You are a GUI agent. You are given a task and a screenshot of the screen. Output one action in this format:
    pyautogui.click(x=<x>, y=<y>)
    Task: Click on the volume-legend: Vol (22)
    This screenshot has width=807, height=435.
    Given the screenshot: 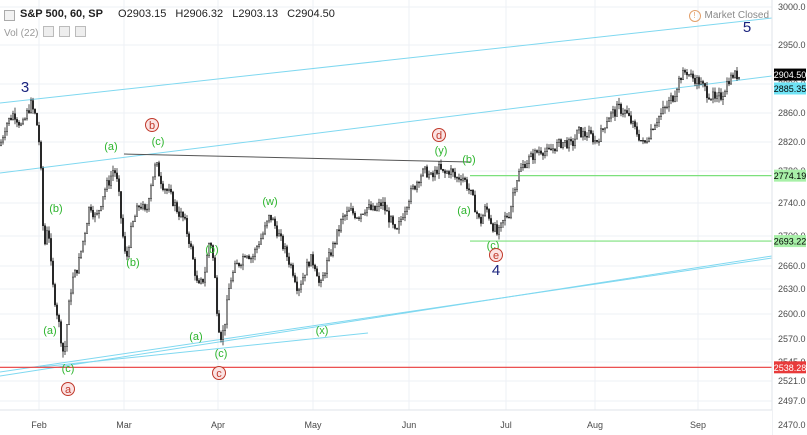 What is the action you would take?
    pyautogui.click(x=45, y=32)
    